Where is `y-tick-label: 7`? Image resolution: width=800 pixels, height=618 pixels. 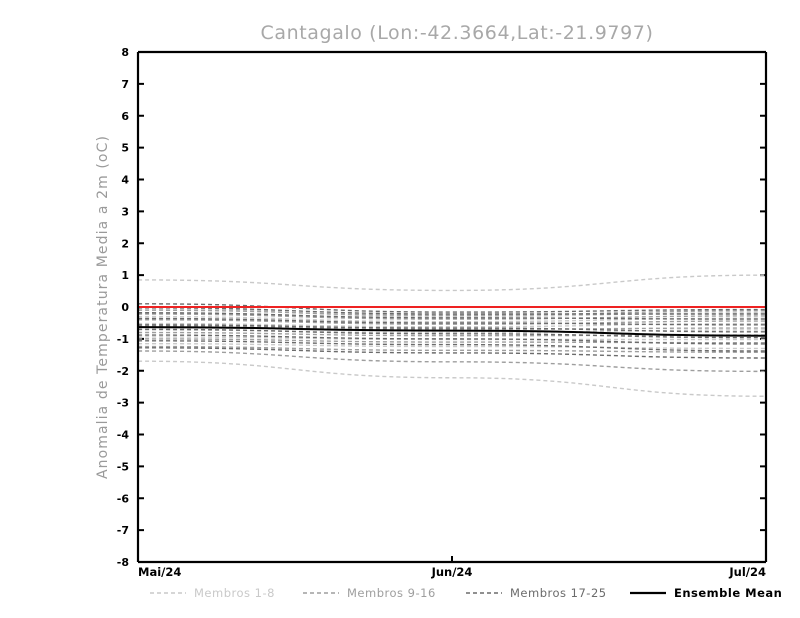
y-tick-label: 7 is located at coordinates (125, 84).